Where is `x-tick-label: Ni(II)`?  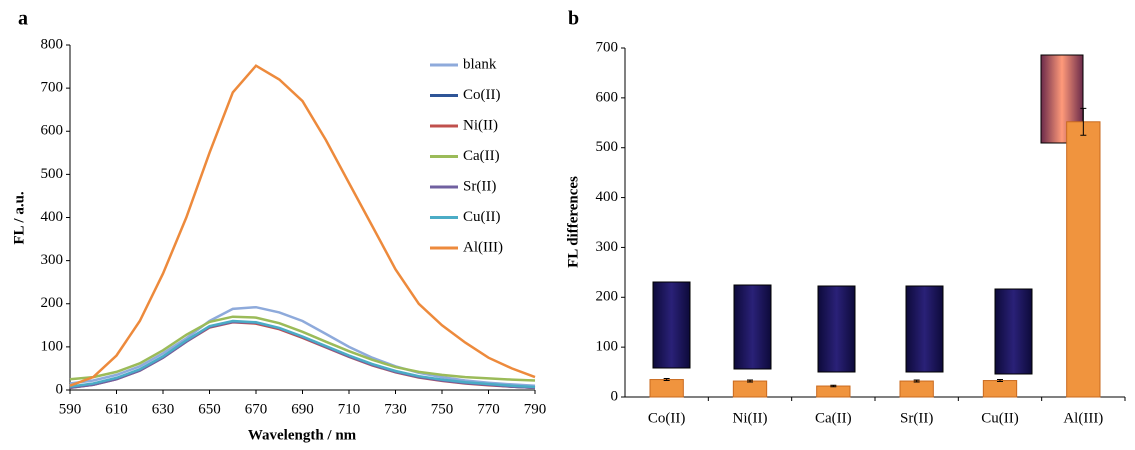 x-tick-label: Ni(II) is located at coordinates (750, 418).